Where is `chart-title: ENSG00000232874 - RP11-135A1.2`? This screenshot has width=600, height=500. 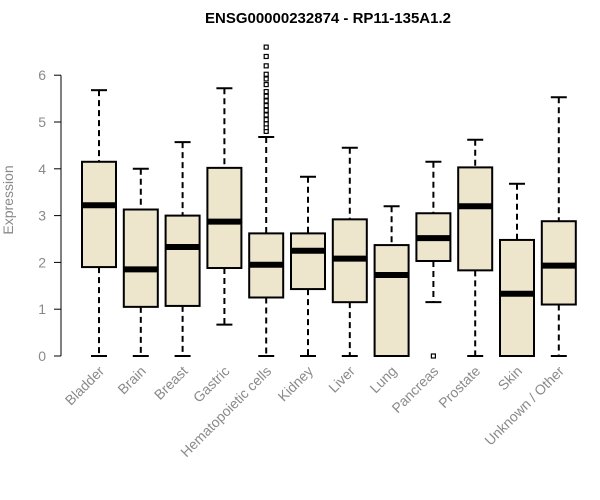
chart-title: ENSG00000232874 - RP11-135A1.2 is located at coordinates (328, 18).